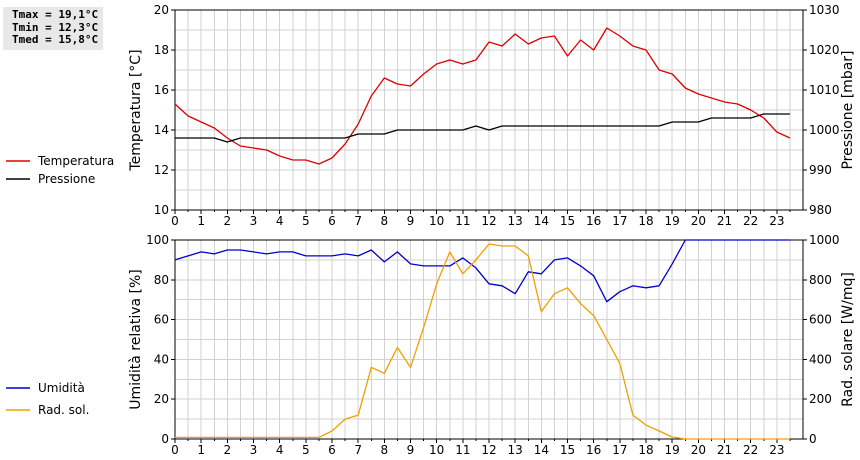 Image resolution: width=860 pixels, height=460 pixels. Describe the element at coordinates (848, 109) in the screenshot. I see `y2-axis-title: Pressione [mbar]` at that location.